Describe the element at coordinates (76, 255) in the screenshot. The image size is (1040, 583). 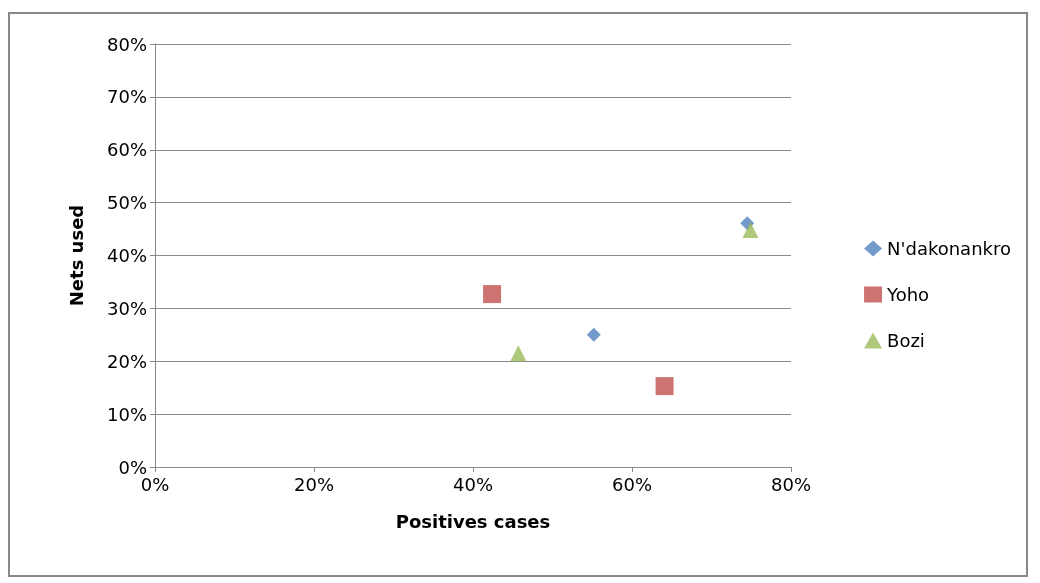
I see `y-axis-title: Nets used` at that location.